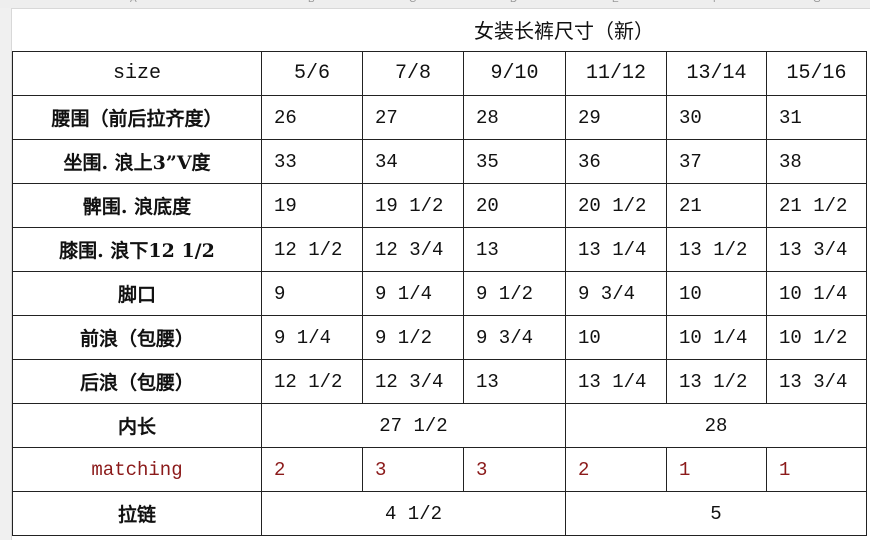 The width and height of the screenshot is (870, 540). I want to click on row-label: 脚口, so click(137, 293).